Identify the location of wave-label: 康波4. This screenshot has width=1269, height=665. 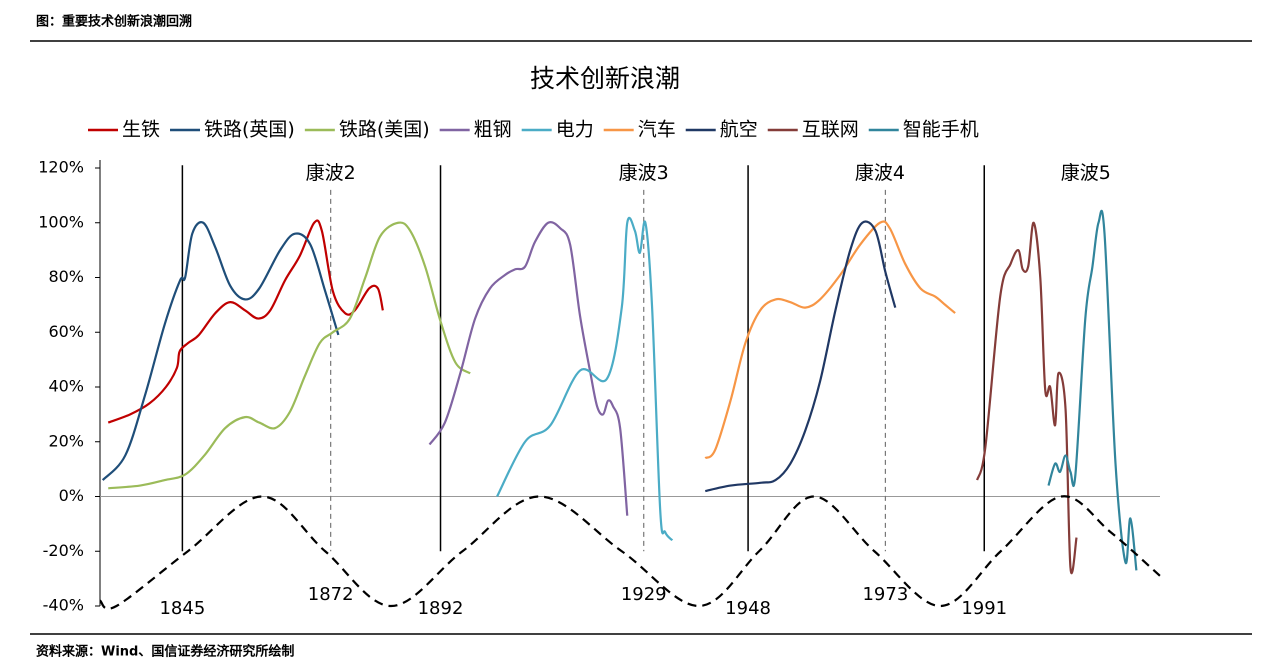
(880, 173).